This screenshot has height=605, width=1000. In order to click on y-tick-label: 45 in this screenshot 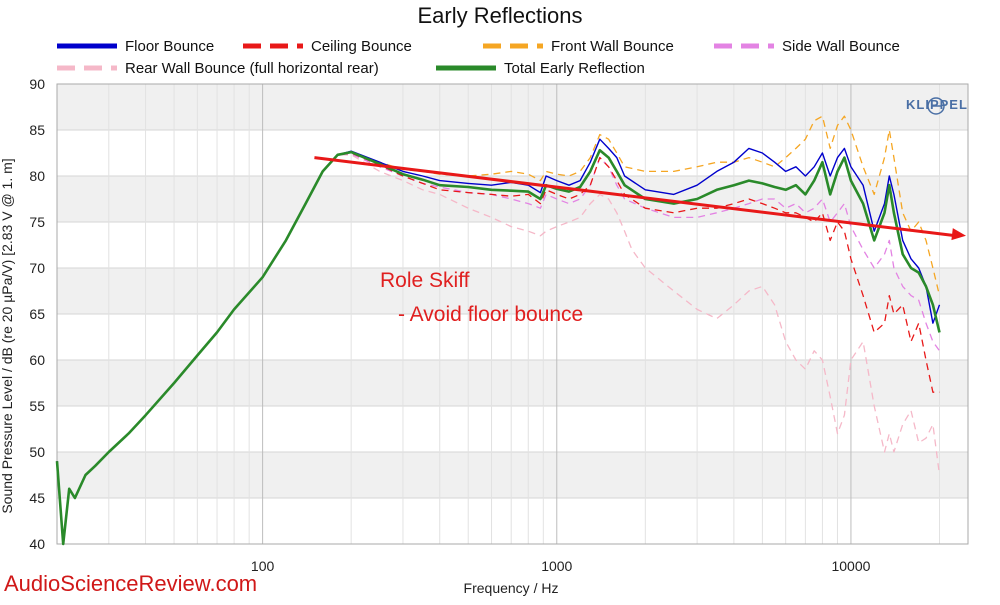, I will do `click(37, 498)`.